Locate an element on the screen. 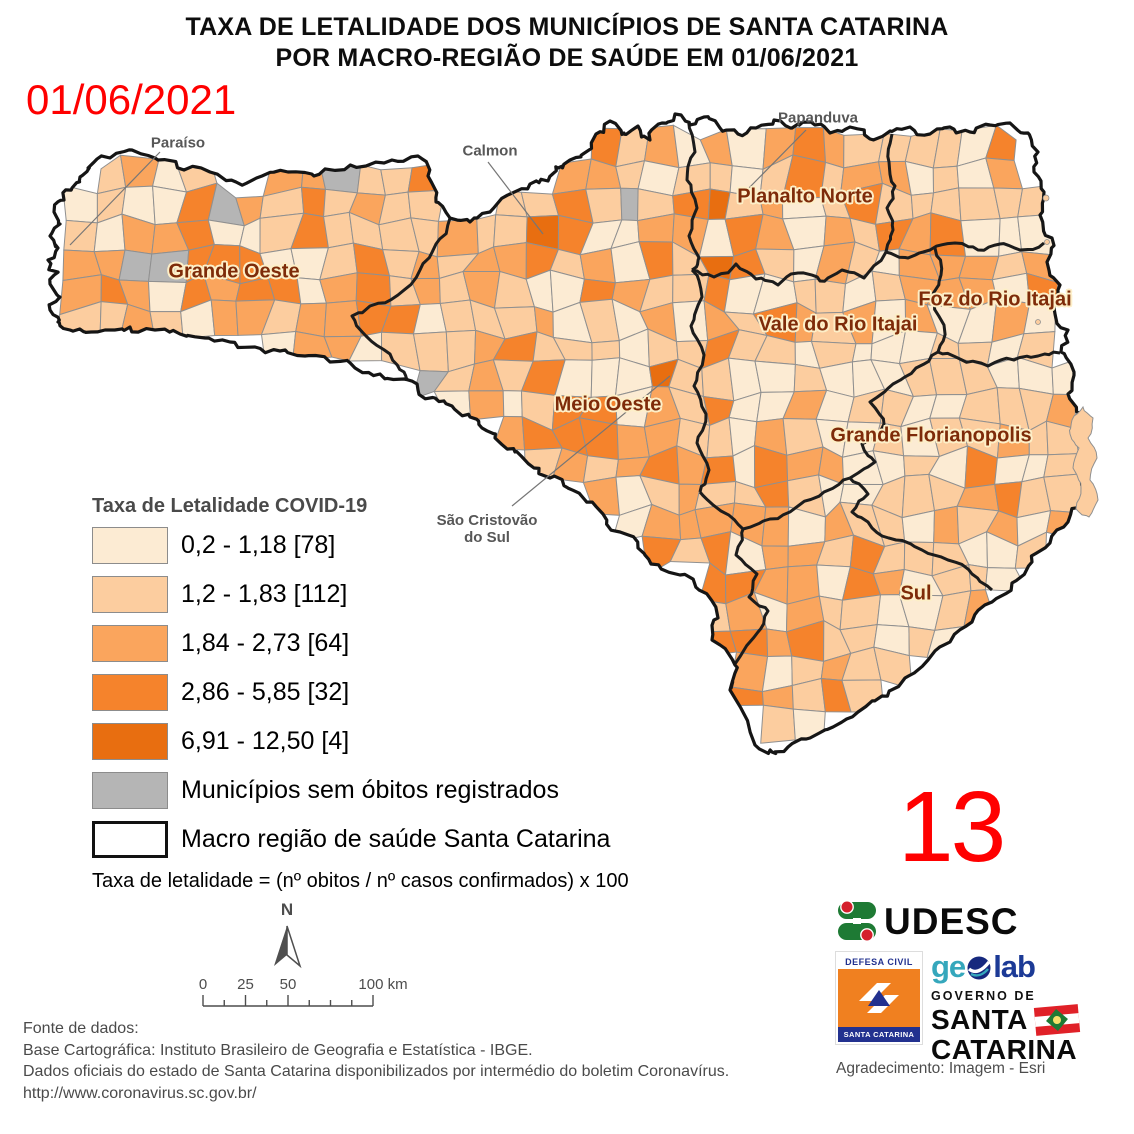 Image resolution: width=1134 pixels, height=1134 pixels. geolab-lab: lab is located at coordinates (1014, 966).